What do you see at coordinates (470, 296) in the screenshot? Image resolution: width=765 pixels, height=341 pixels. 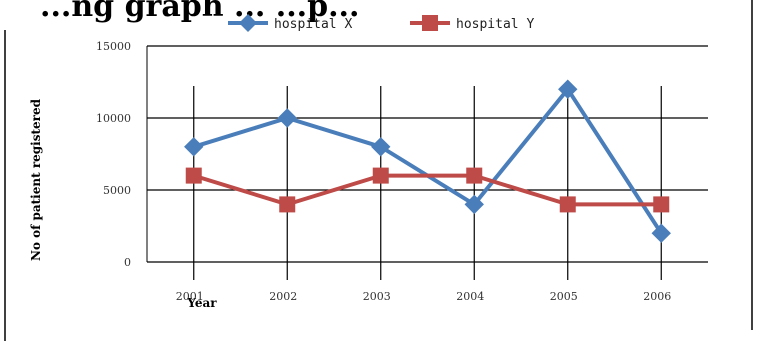 I see `x-tick-label: 2004` at bounding box center [470, 296].